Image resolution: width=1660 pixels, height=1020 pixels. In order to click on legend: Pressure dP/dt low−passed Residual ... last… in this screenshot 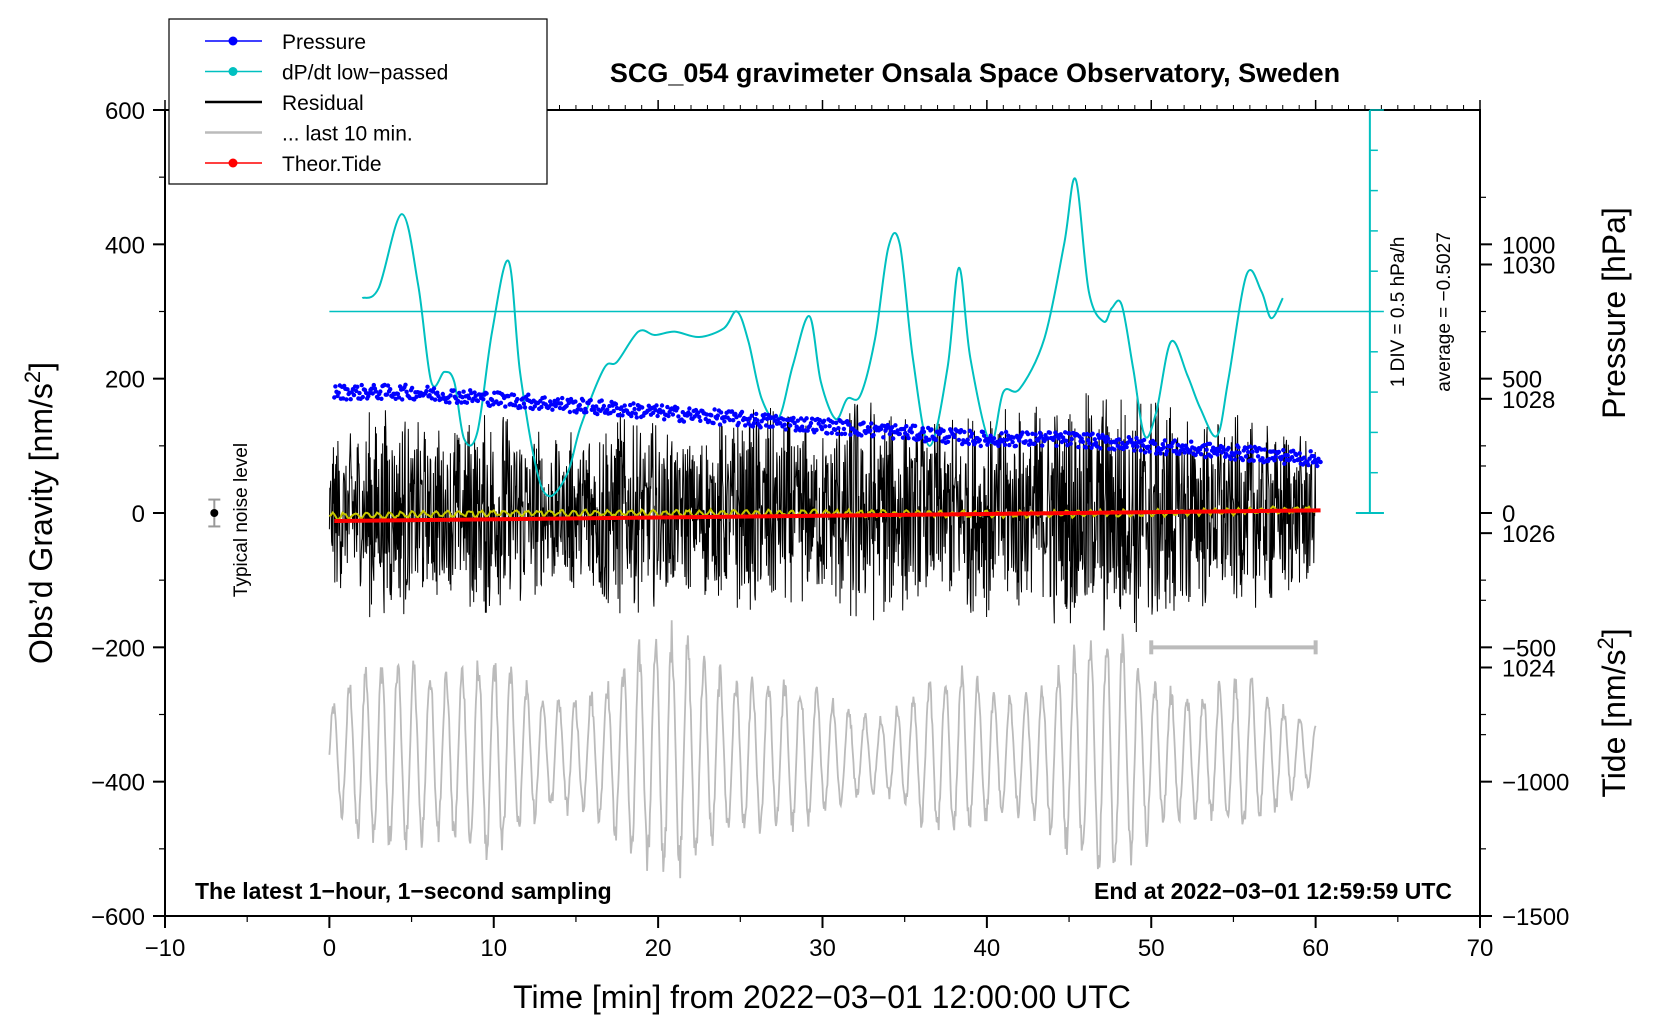, I will do `click(358, 101)`.